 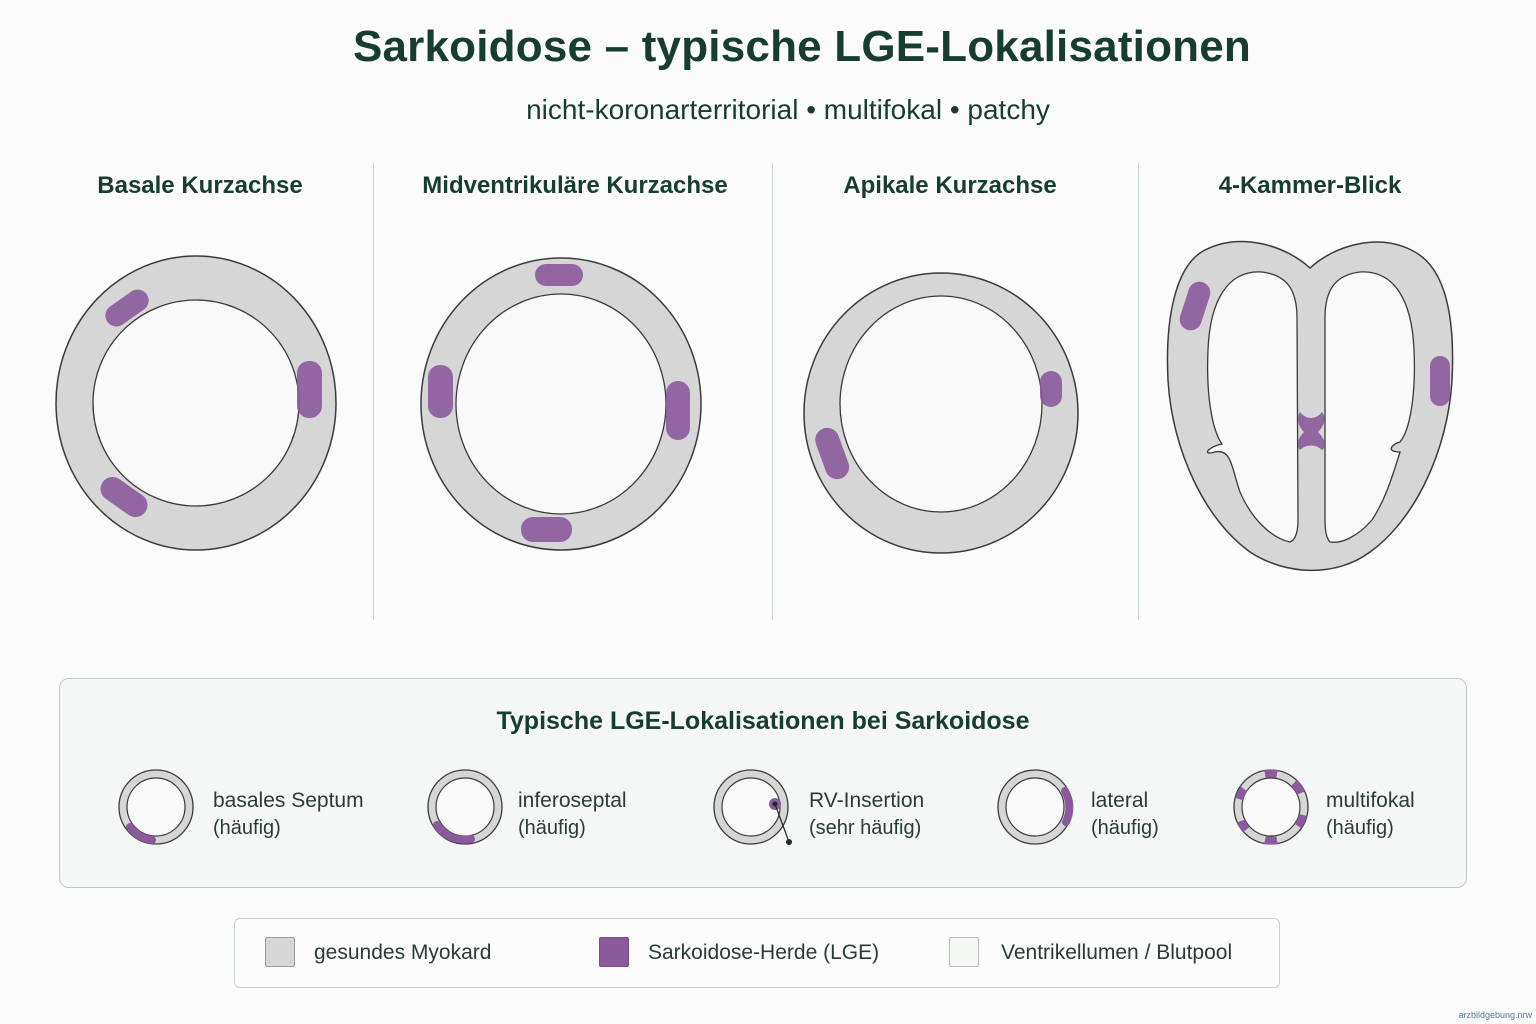 What do you see at coordinates (964, 952) in the screenshot?
I see `legend-swatch-lumen` at bounding box center [964, 952].